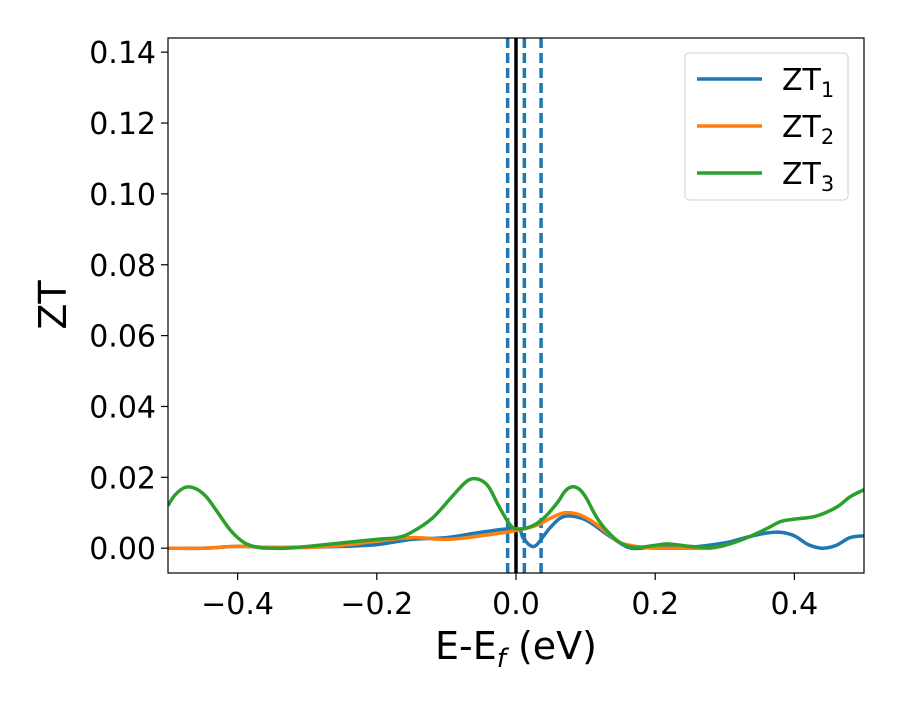 Image resolution: width=900 pixels, height=704 pixels. Describe the element at coordinates (122, 337) in the screenshot. I see `y-tick-label: 0.06` at that location.